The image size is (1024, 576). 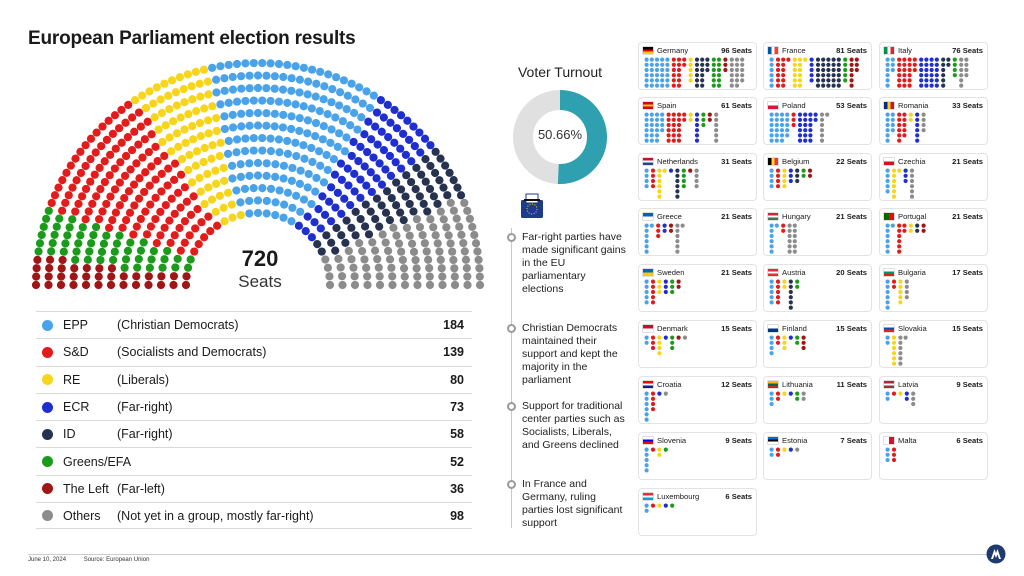 I want to click on agency-logo-icon, so click(x=996, y=554).